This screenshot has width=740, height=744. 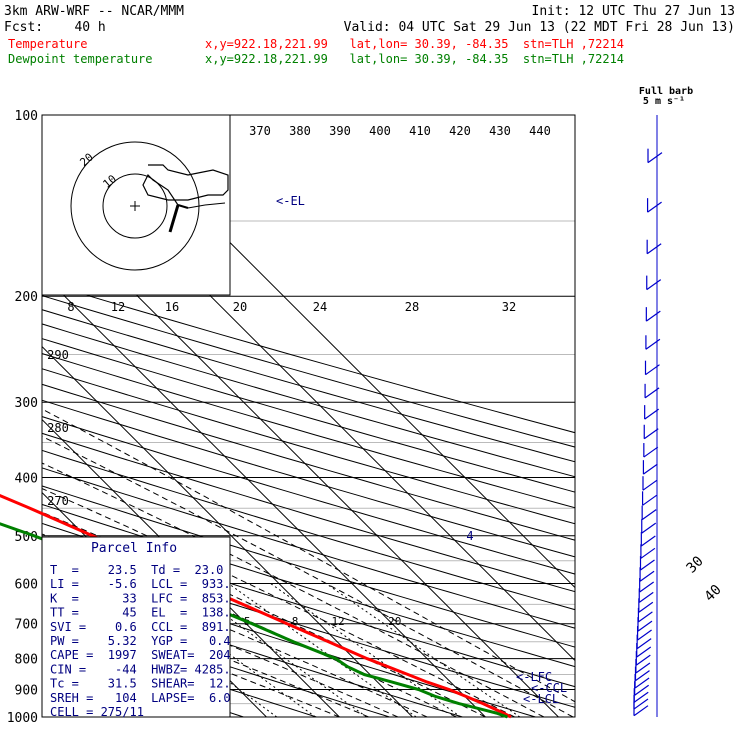 I want to click on parcel-info-row: CIN = -44 HWBZ= 4285., so click(x=140, y=669).